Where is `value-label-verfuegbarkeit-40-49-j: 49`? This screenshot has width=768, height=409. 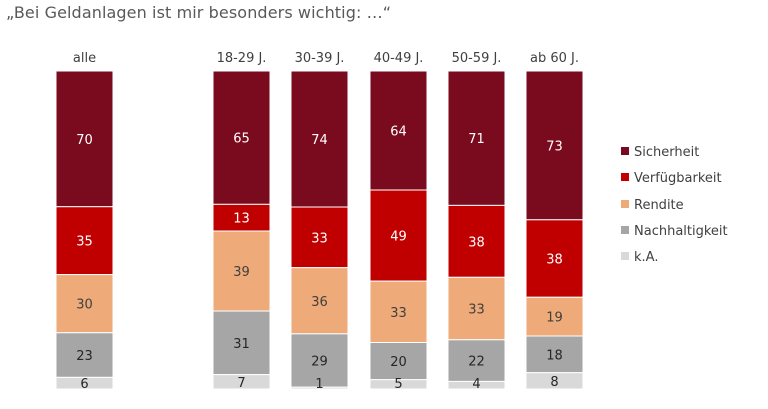 value-label-verfuegbarkeit-40-49-j: 49 is located at coordinates (398, 237).